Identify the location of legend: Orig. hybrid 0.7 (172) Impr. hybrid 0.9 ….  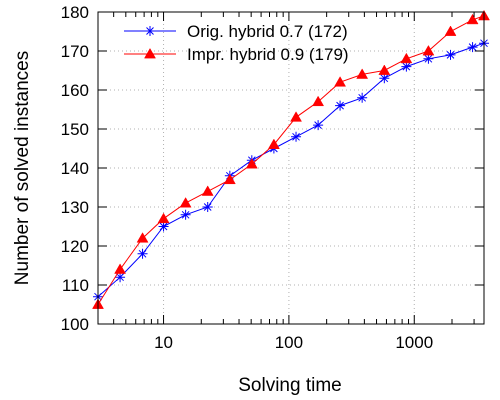
(236, 43).